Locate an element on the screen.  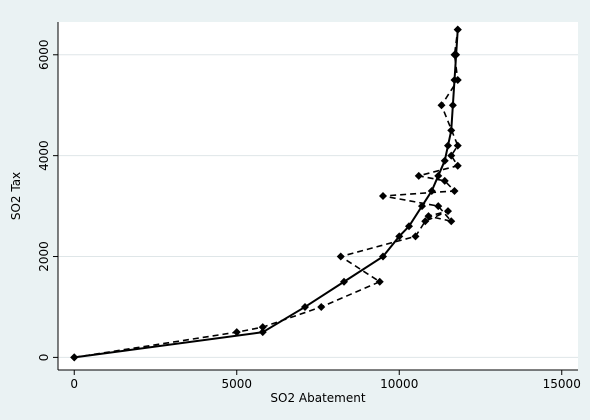
y-axis-label: SO2 Tax is located at coordinates (16, 196).